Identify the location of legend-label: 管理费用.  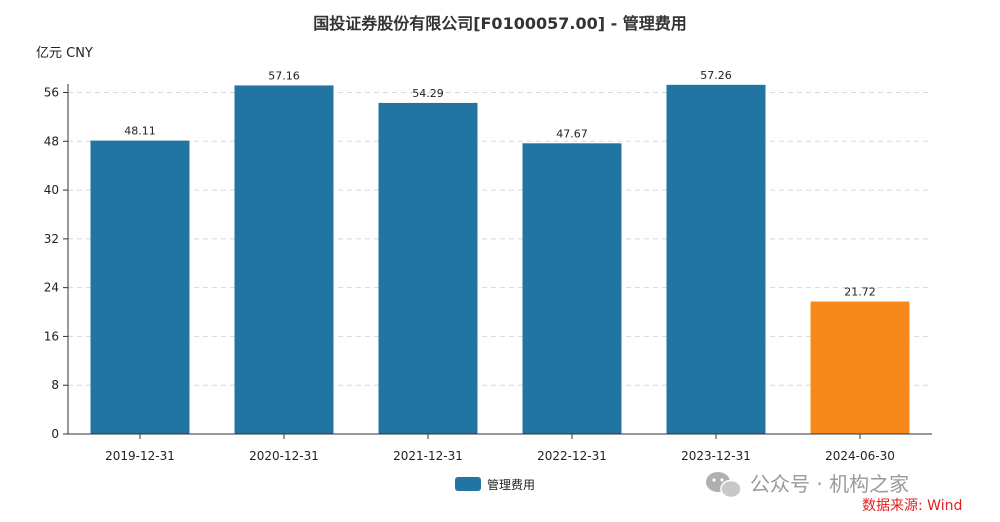
(511, 484).